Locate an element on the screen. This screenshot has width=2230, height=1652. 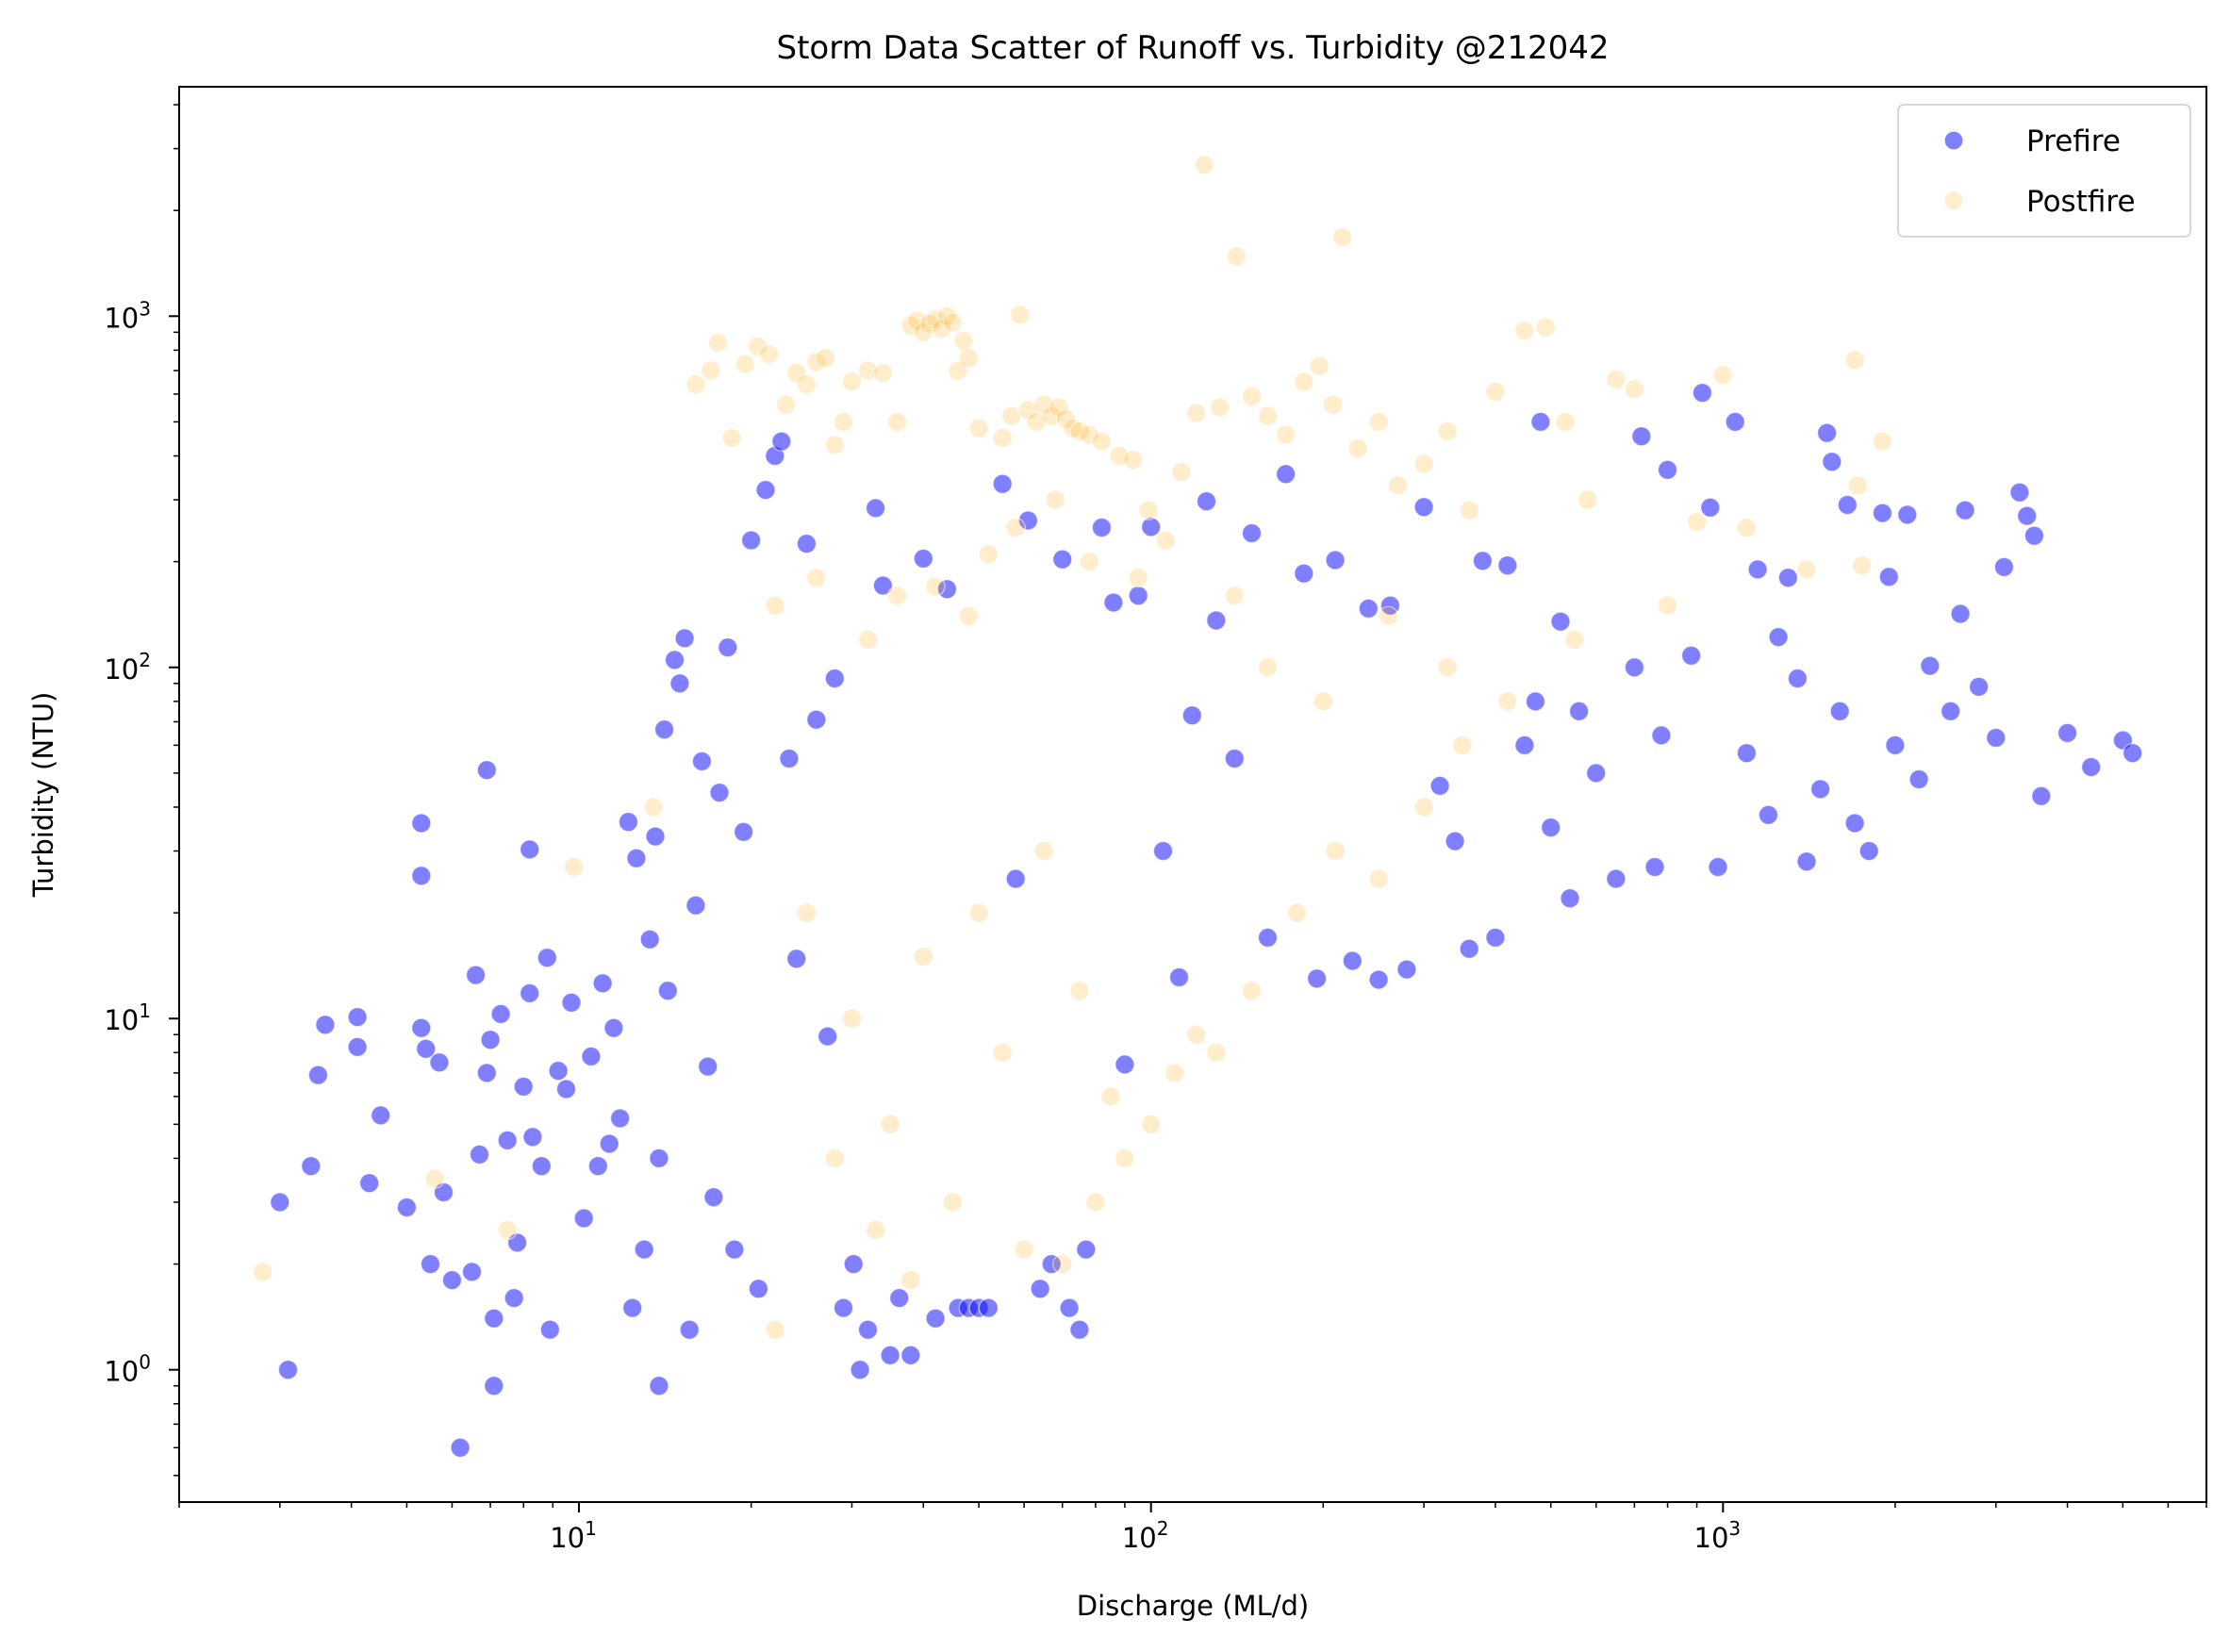
legend: Prefire Postfire is located at coordinates (2044, 171).